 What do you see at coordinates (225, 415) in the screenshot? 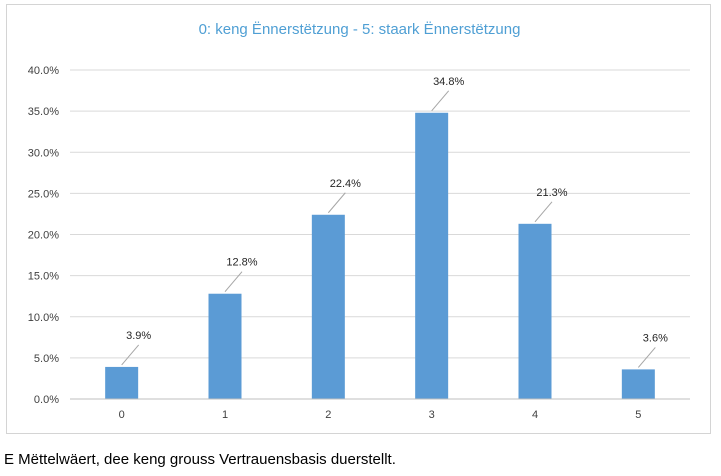
I see `x-tick-label: 1` at bounding box center [225, 415].